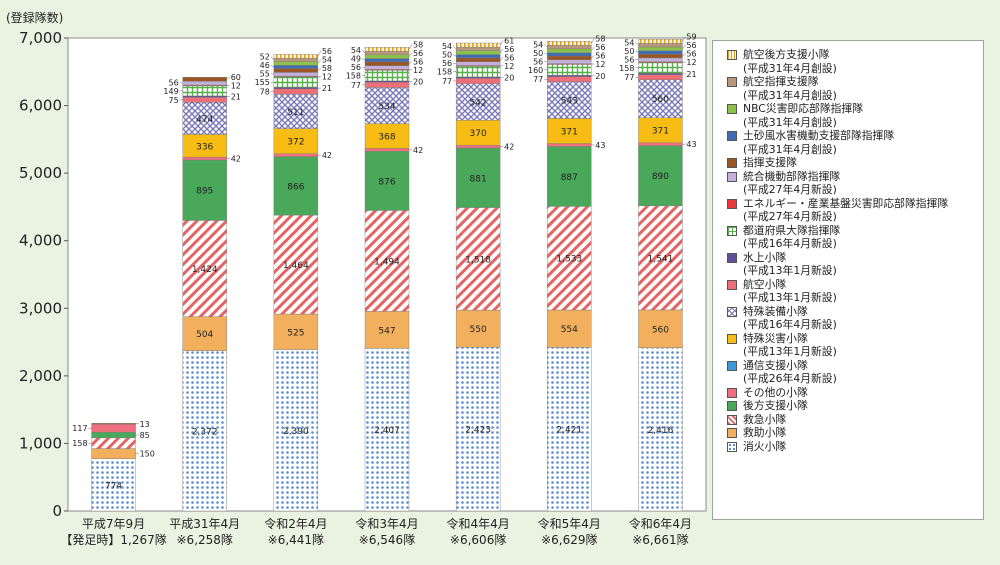  Describe the element at coordinates (295, 143) in the screenshot. I see `data-label: 372` at that location.